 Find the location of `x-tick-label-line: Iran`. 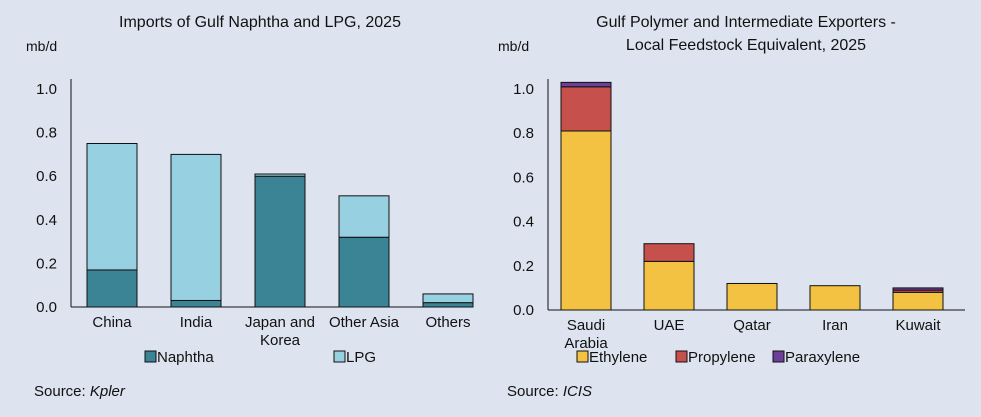

x-tick-label-line: Iran is located at coordinates (835, 325).